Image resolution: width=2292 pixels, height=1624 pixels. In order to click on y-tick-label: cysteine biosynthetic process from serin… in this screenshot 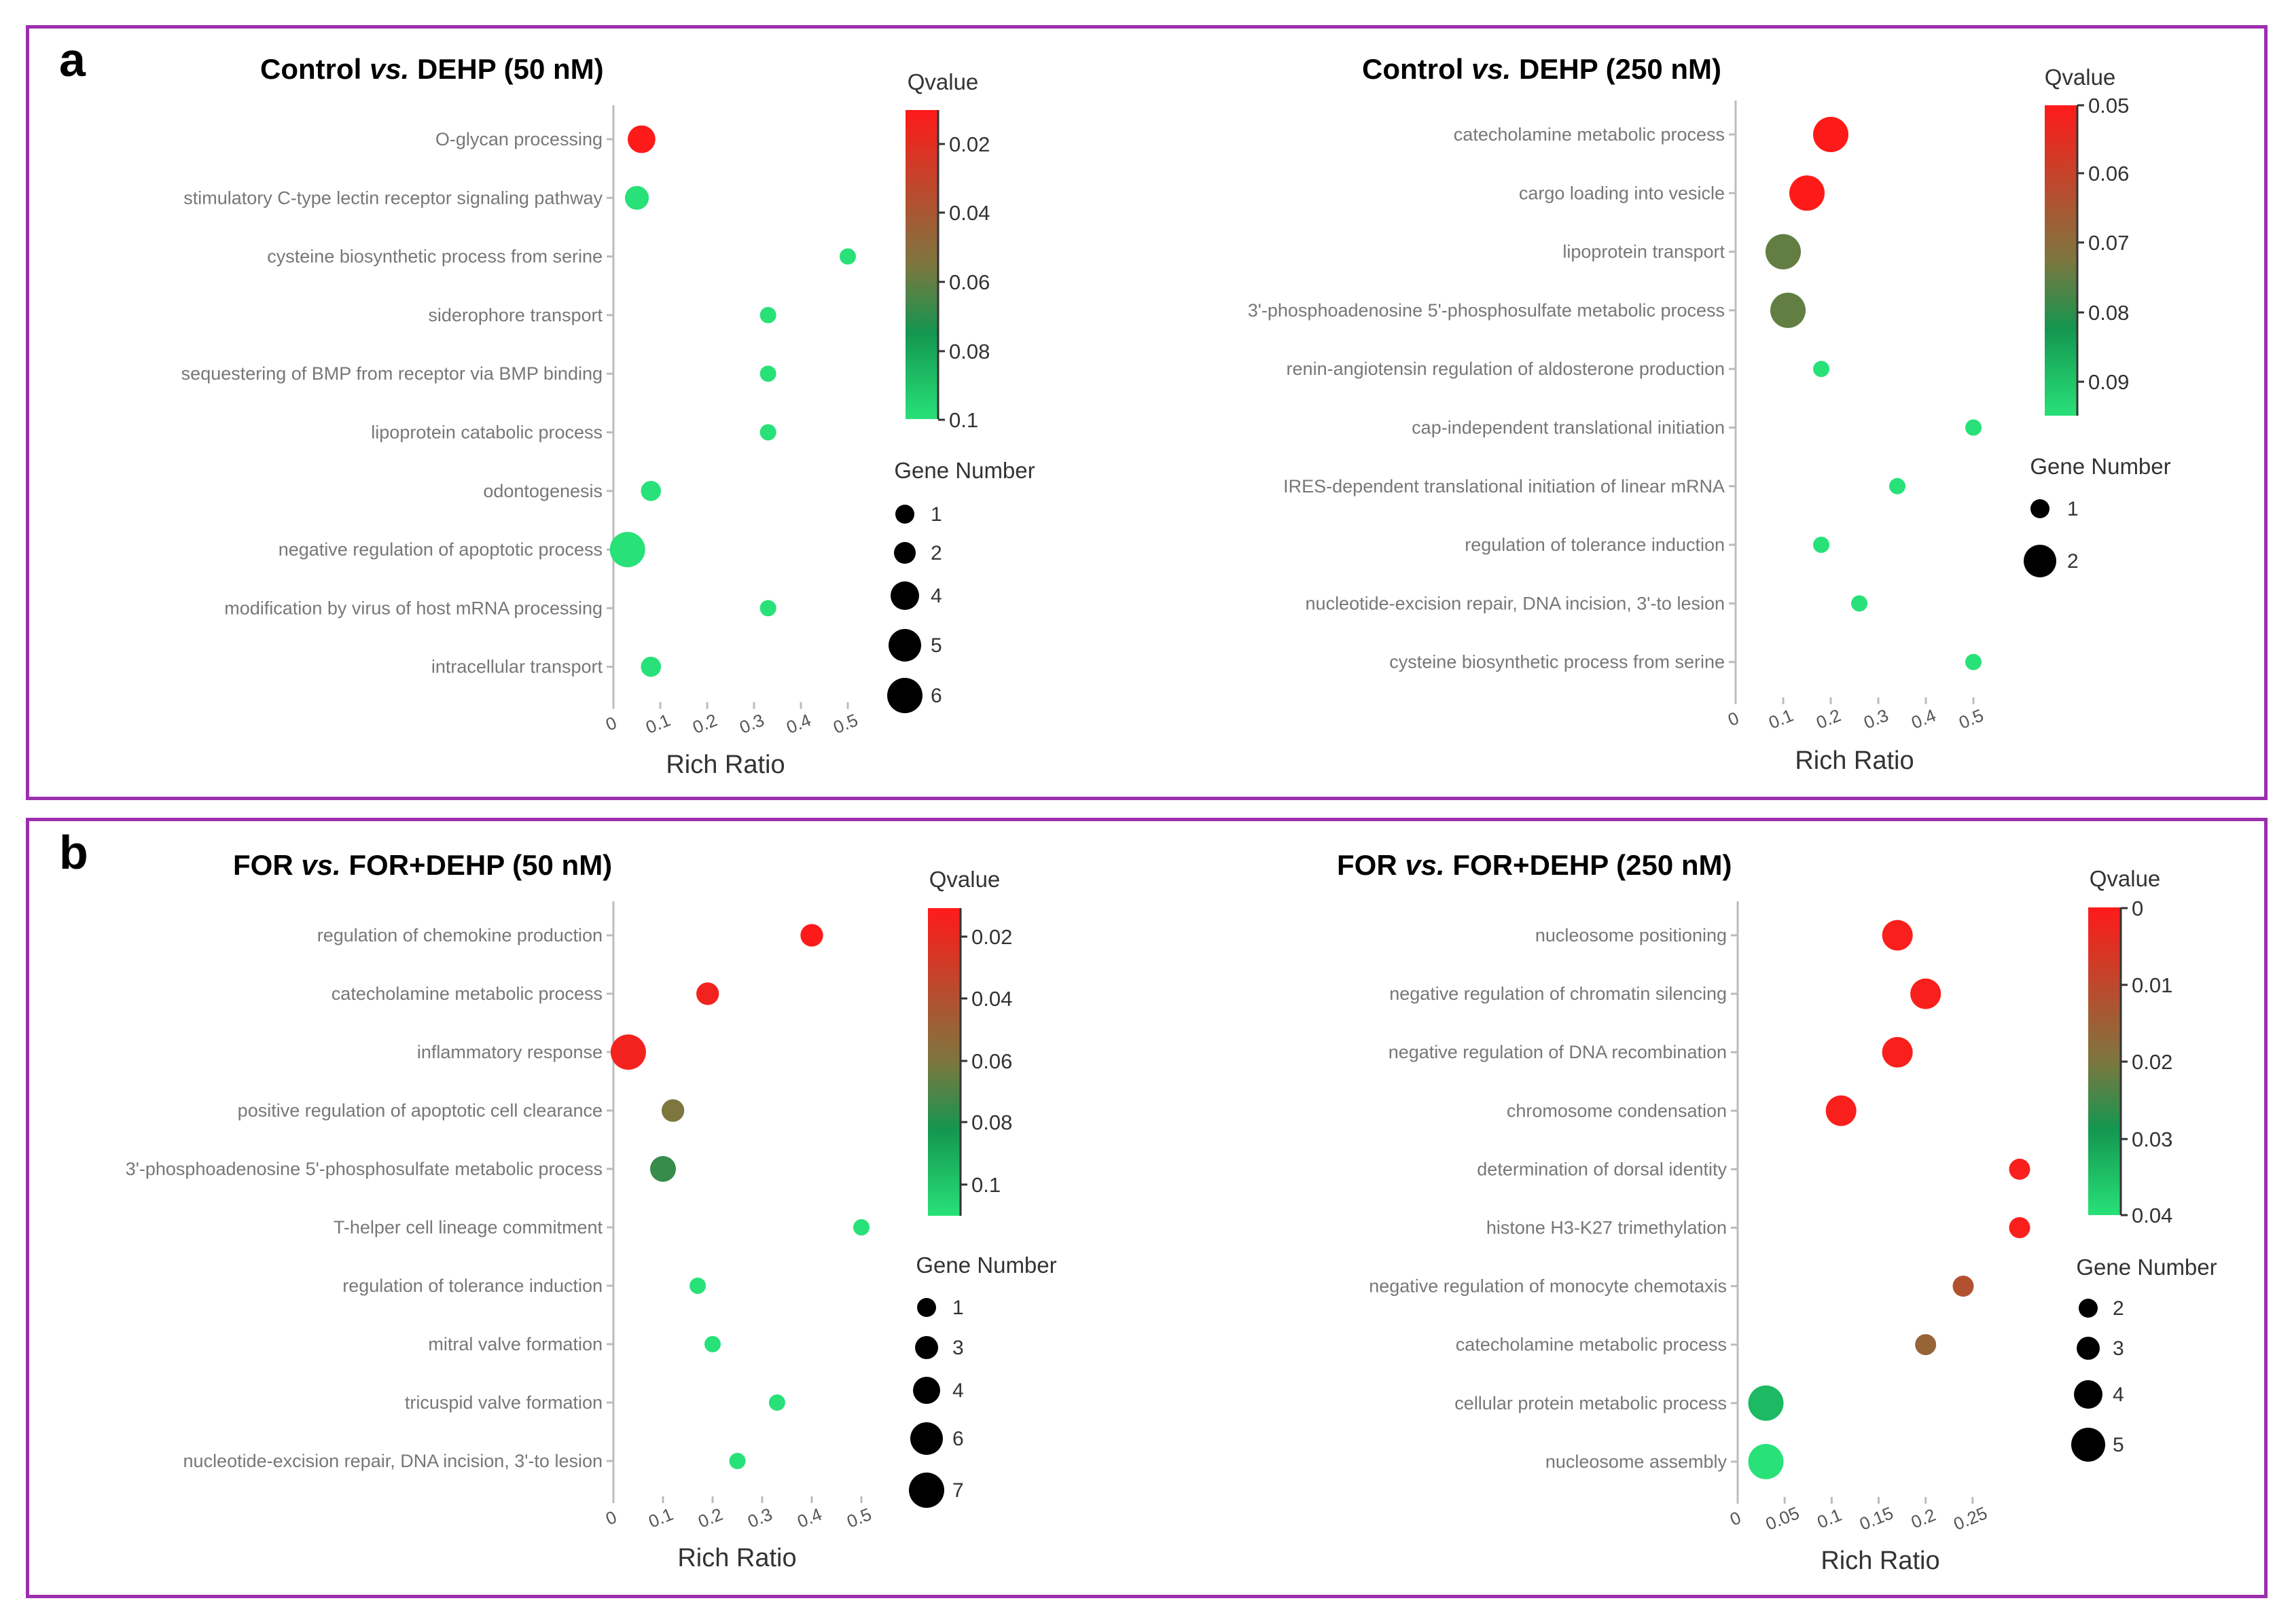, I will do `click(435, 257)`.